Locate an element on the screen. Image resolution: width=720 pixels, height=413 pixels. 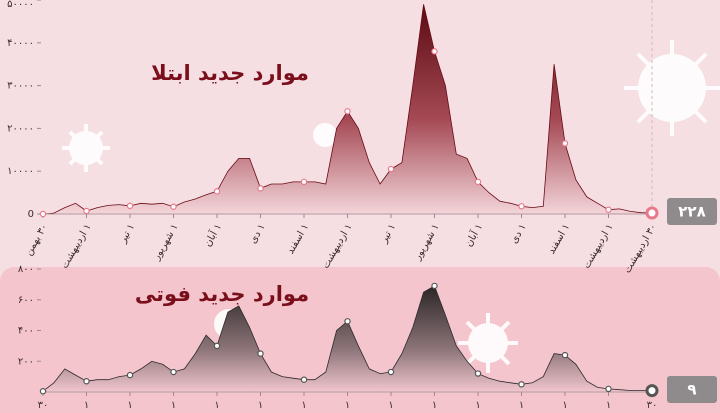
y-tick-label: ۳۰۰۰۰ is located at coordinates (20, 86).